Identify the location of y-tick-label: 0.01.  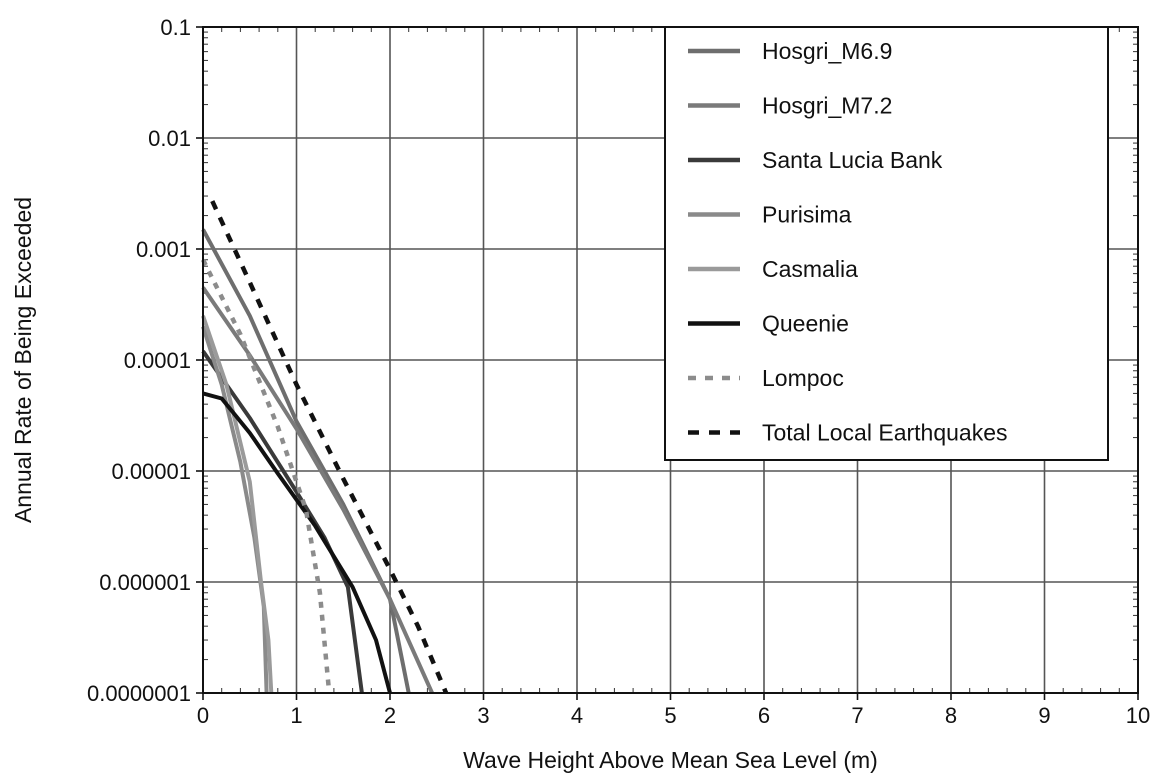
(169, 138).